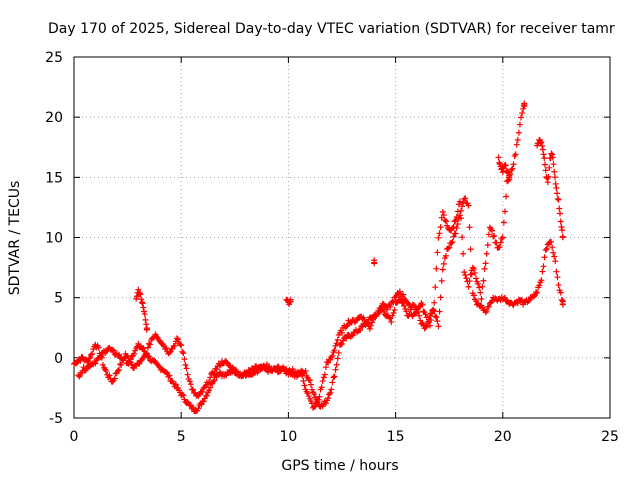 The height and width of the screenshot is (480, 640). Describe the element at coordinates (181, 437) in the screenshot. I see `x-tick-label: 5` at that location.